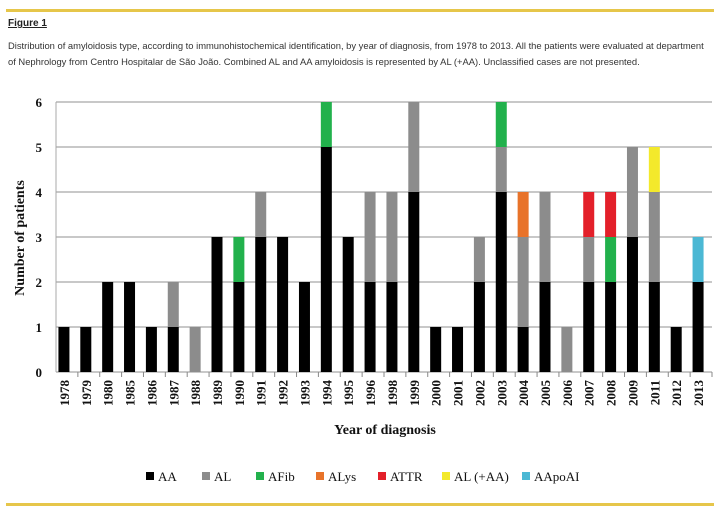  I want to click on legend-item: AA, so click(161, 476).